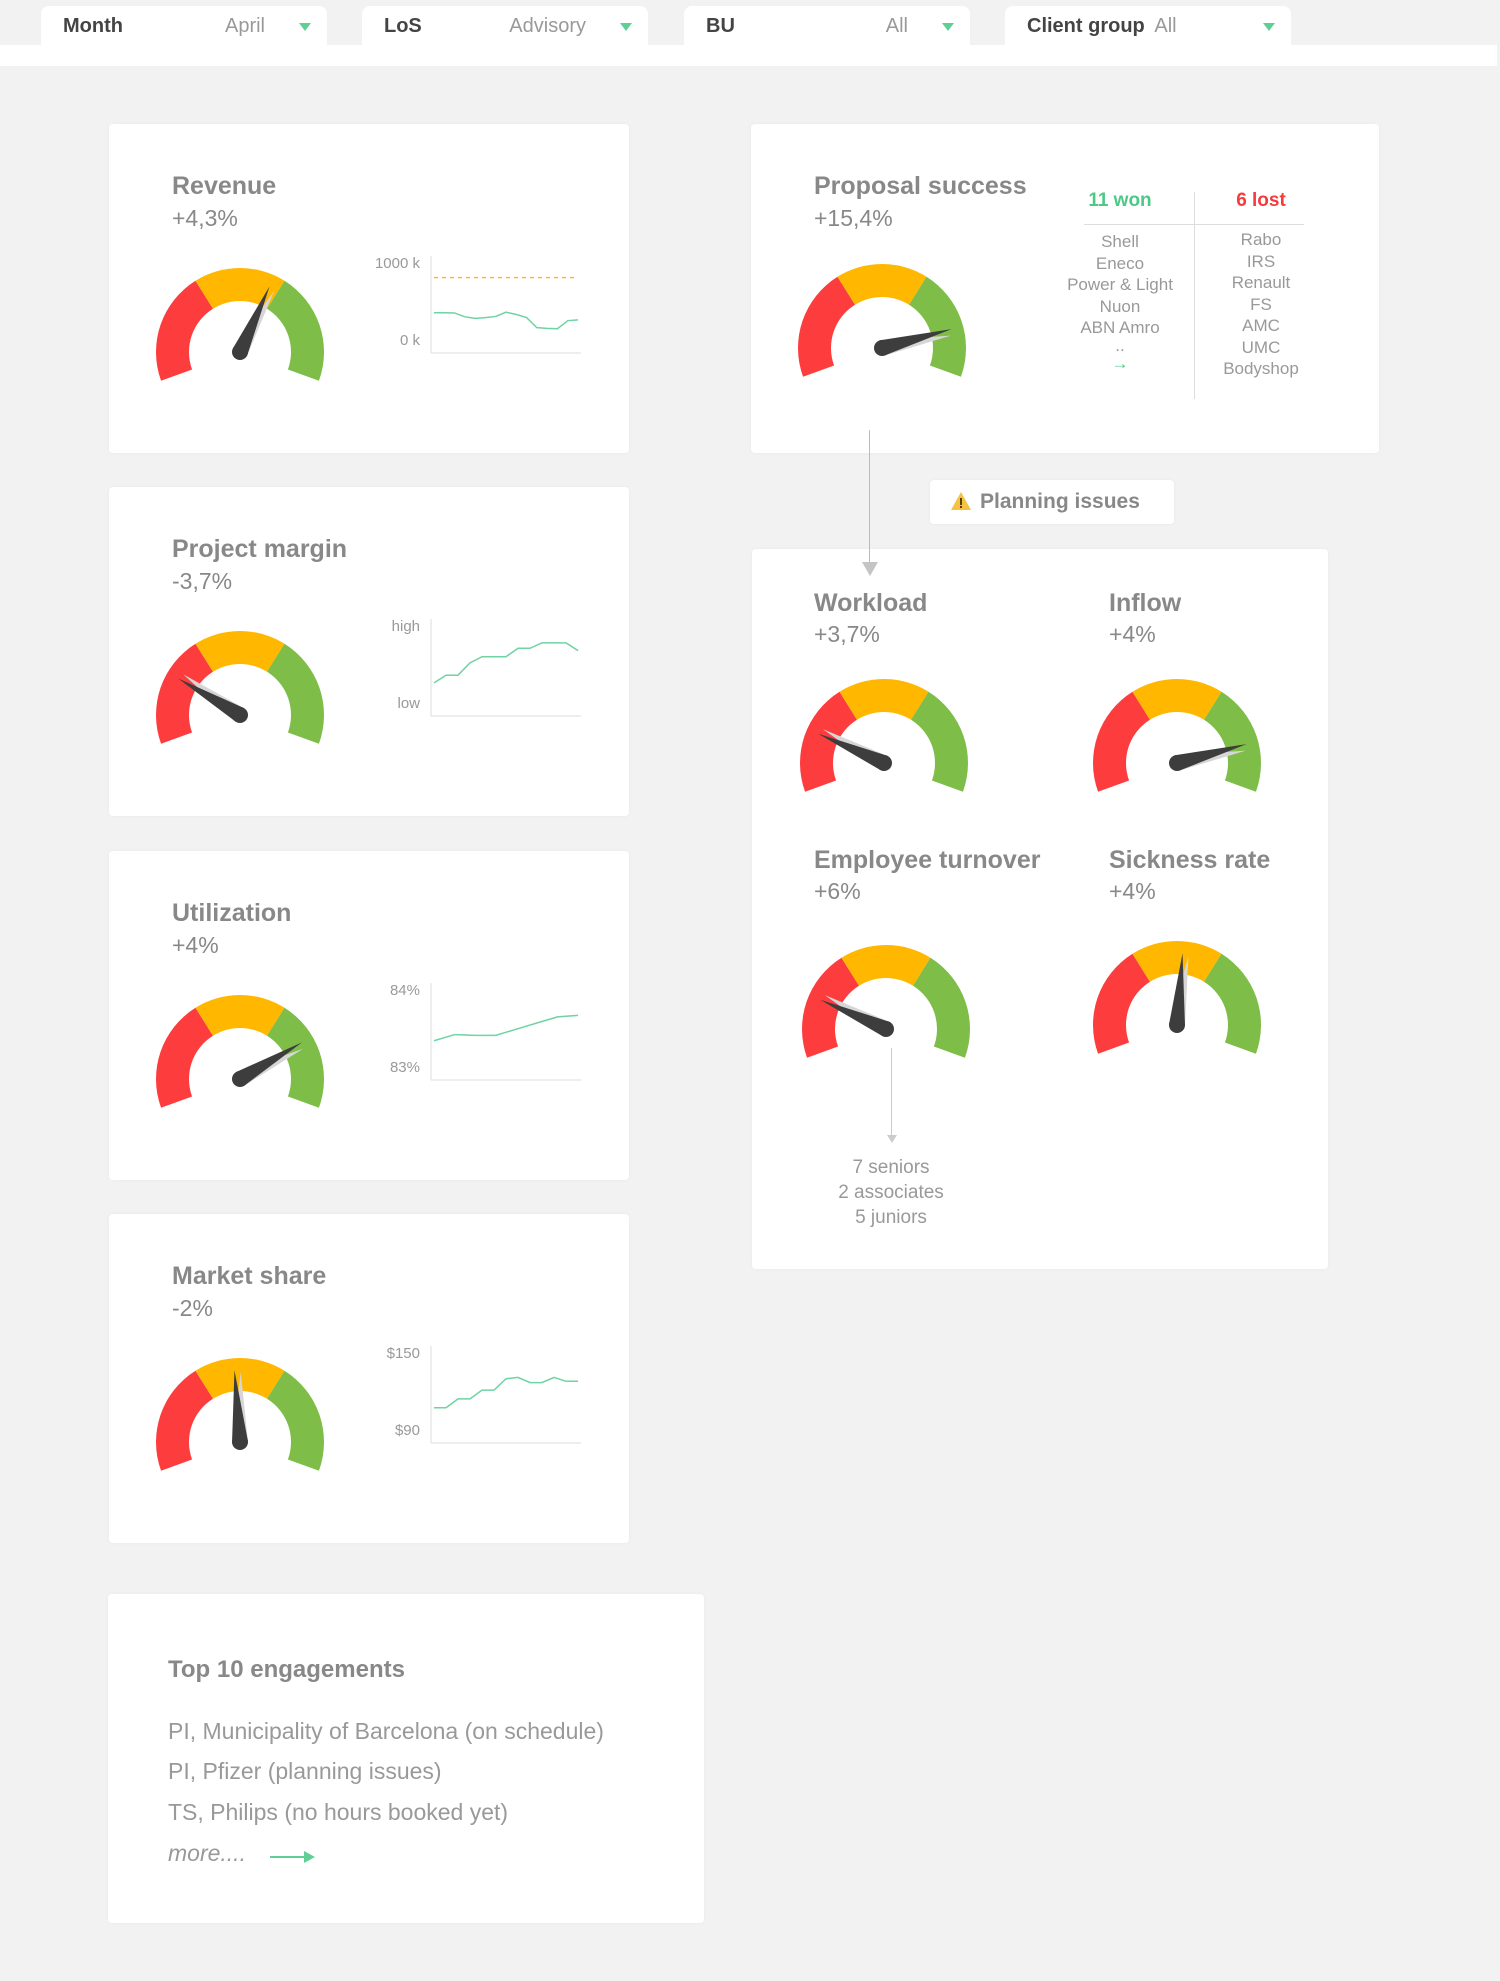 This screenshot has height=1981, width=1500. Describe the element at coordinates (369, 288) in the screenshot. I see `kpi-card-revenue: Revenue +4,3% 1000 k 0 k` at that location.